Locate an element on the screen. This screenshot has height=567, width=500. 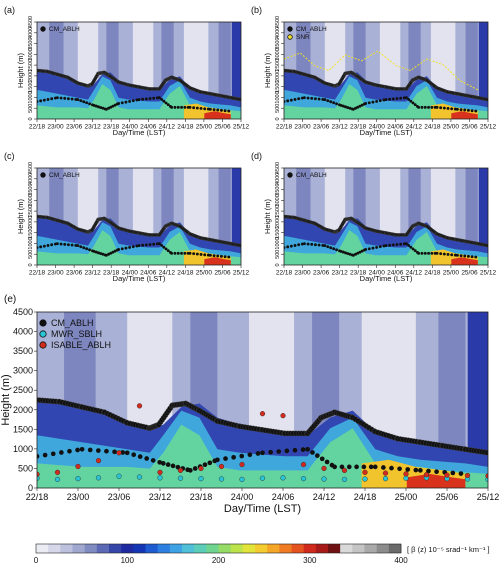
panel-label: (a) is located at coordinates (9, 10).